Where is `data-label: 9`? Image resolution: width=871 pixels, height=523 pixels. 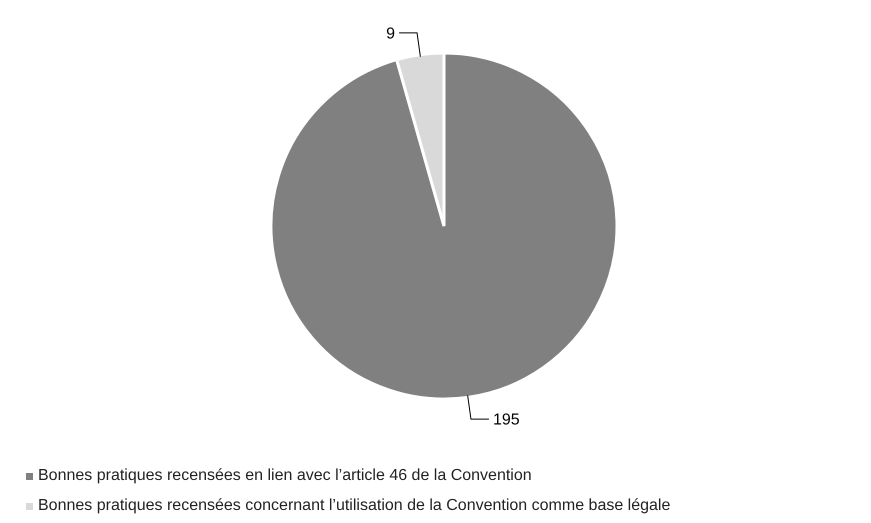 data-label: 9 is located at coordinates (391, 33).